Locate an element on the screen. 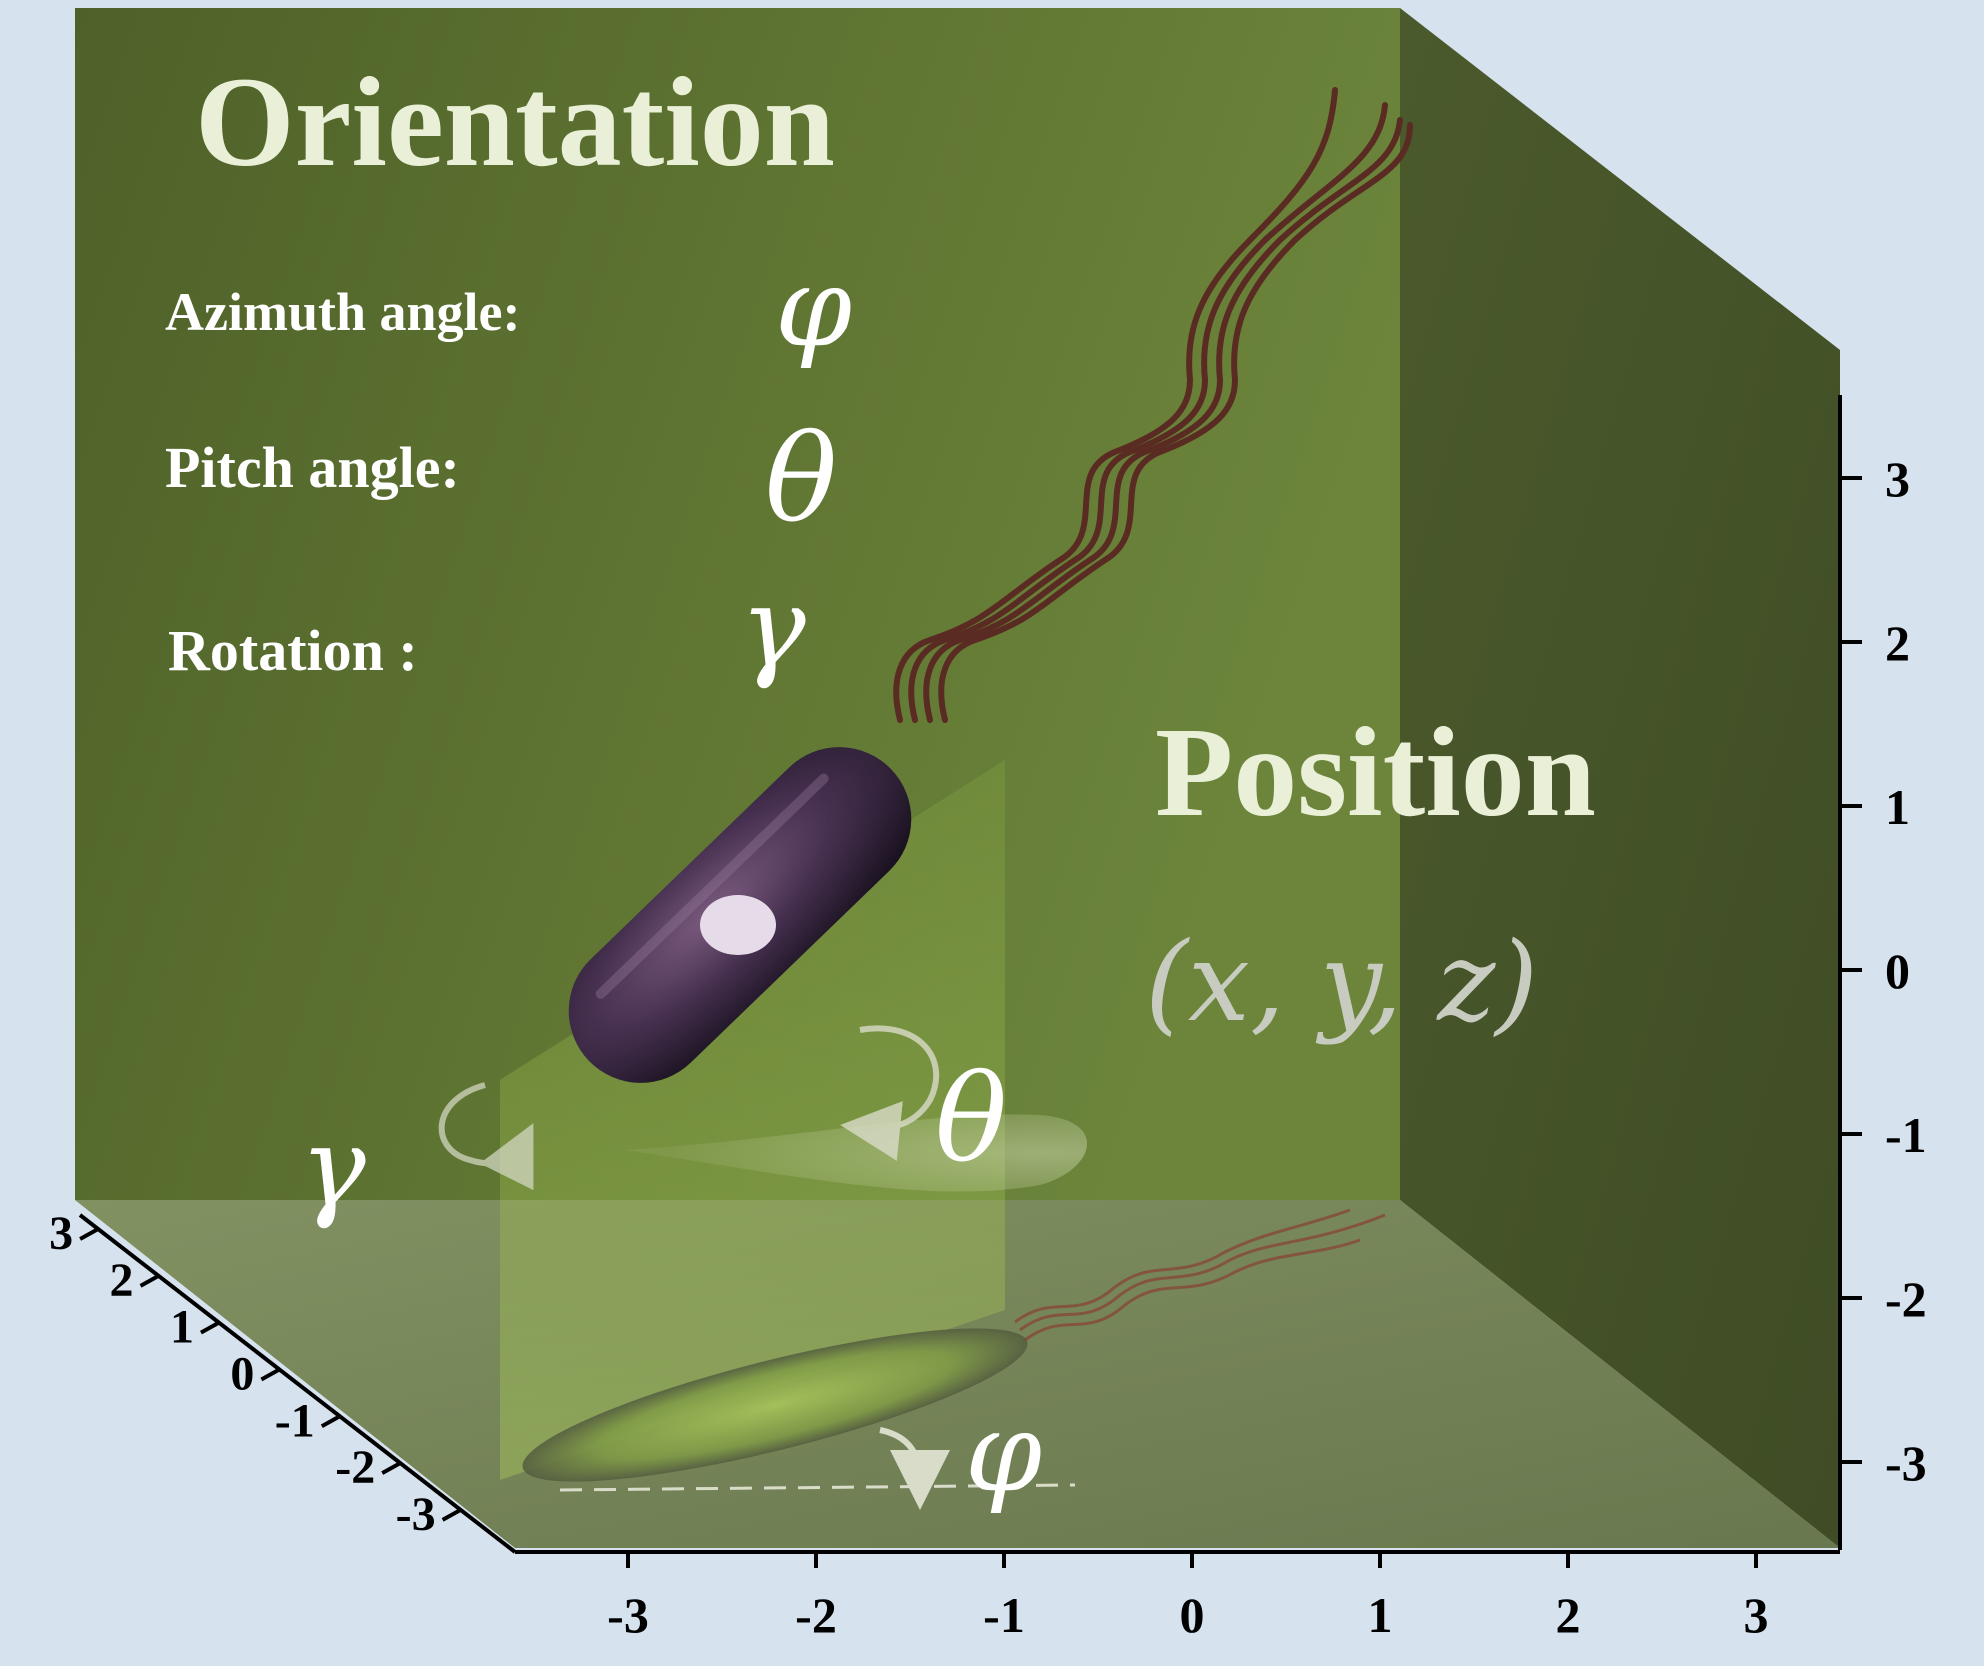  rotation-symbol: γ is located at coordinates (773, 627).